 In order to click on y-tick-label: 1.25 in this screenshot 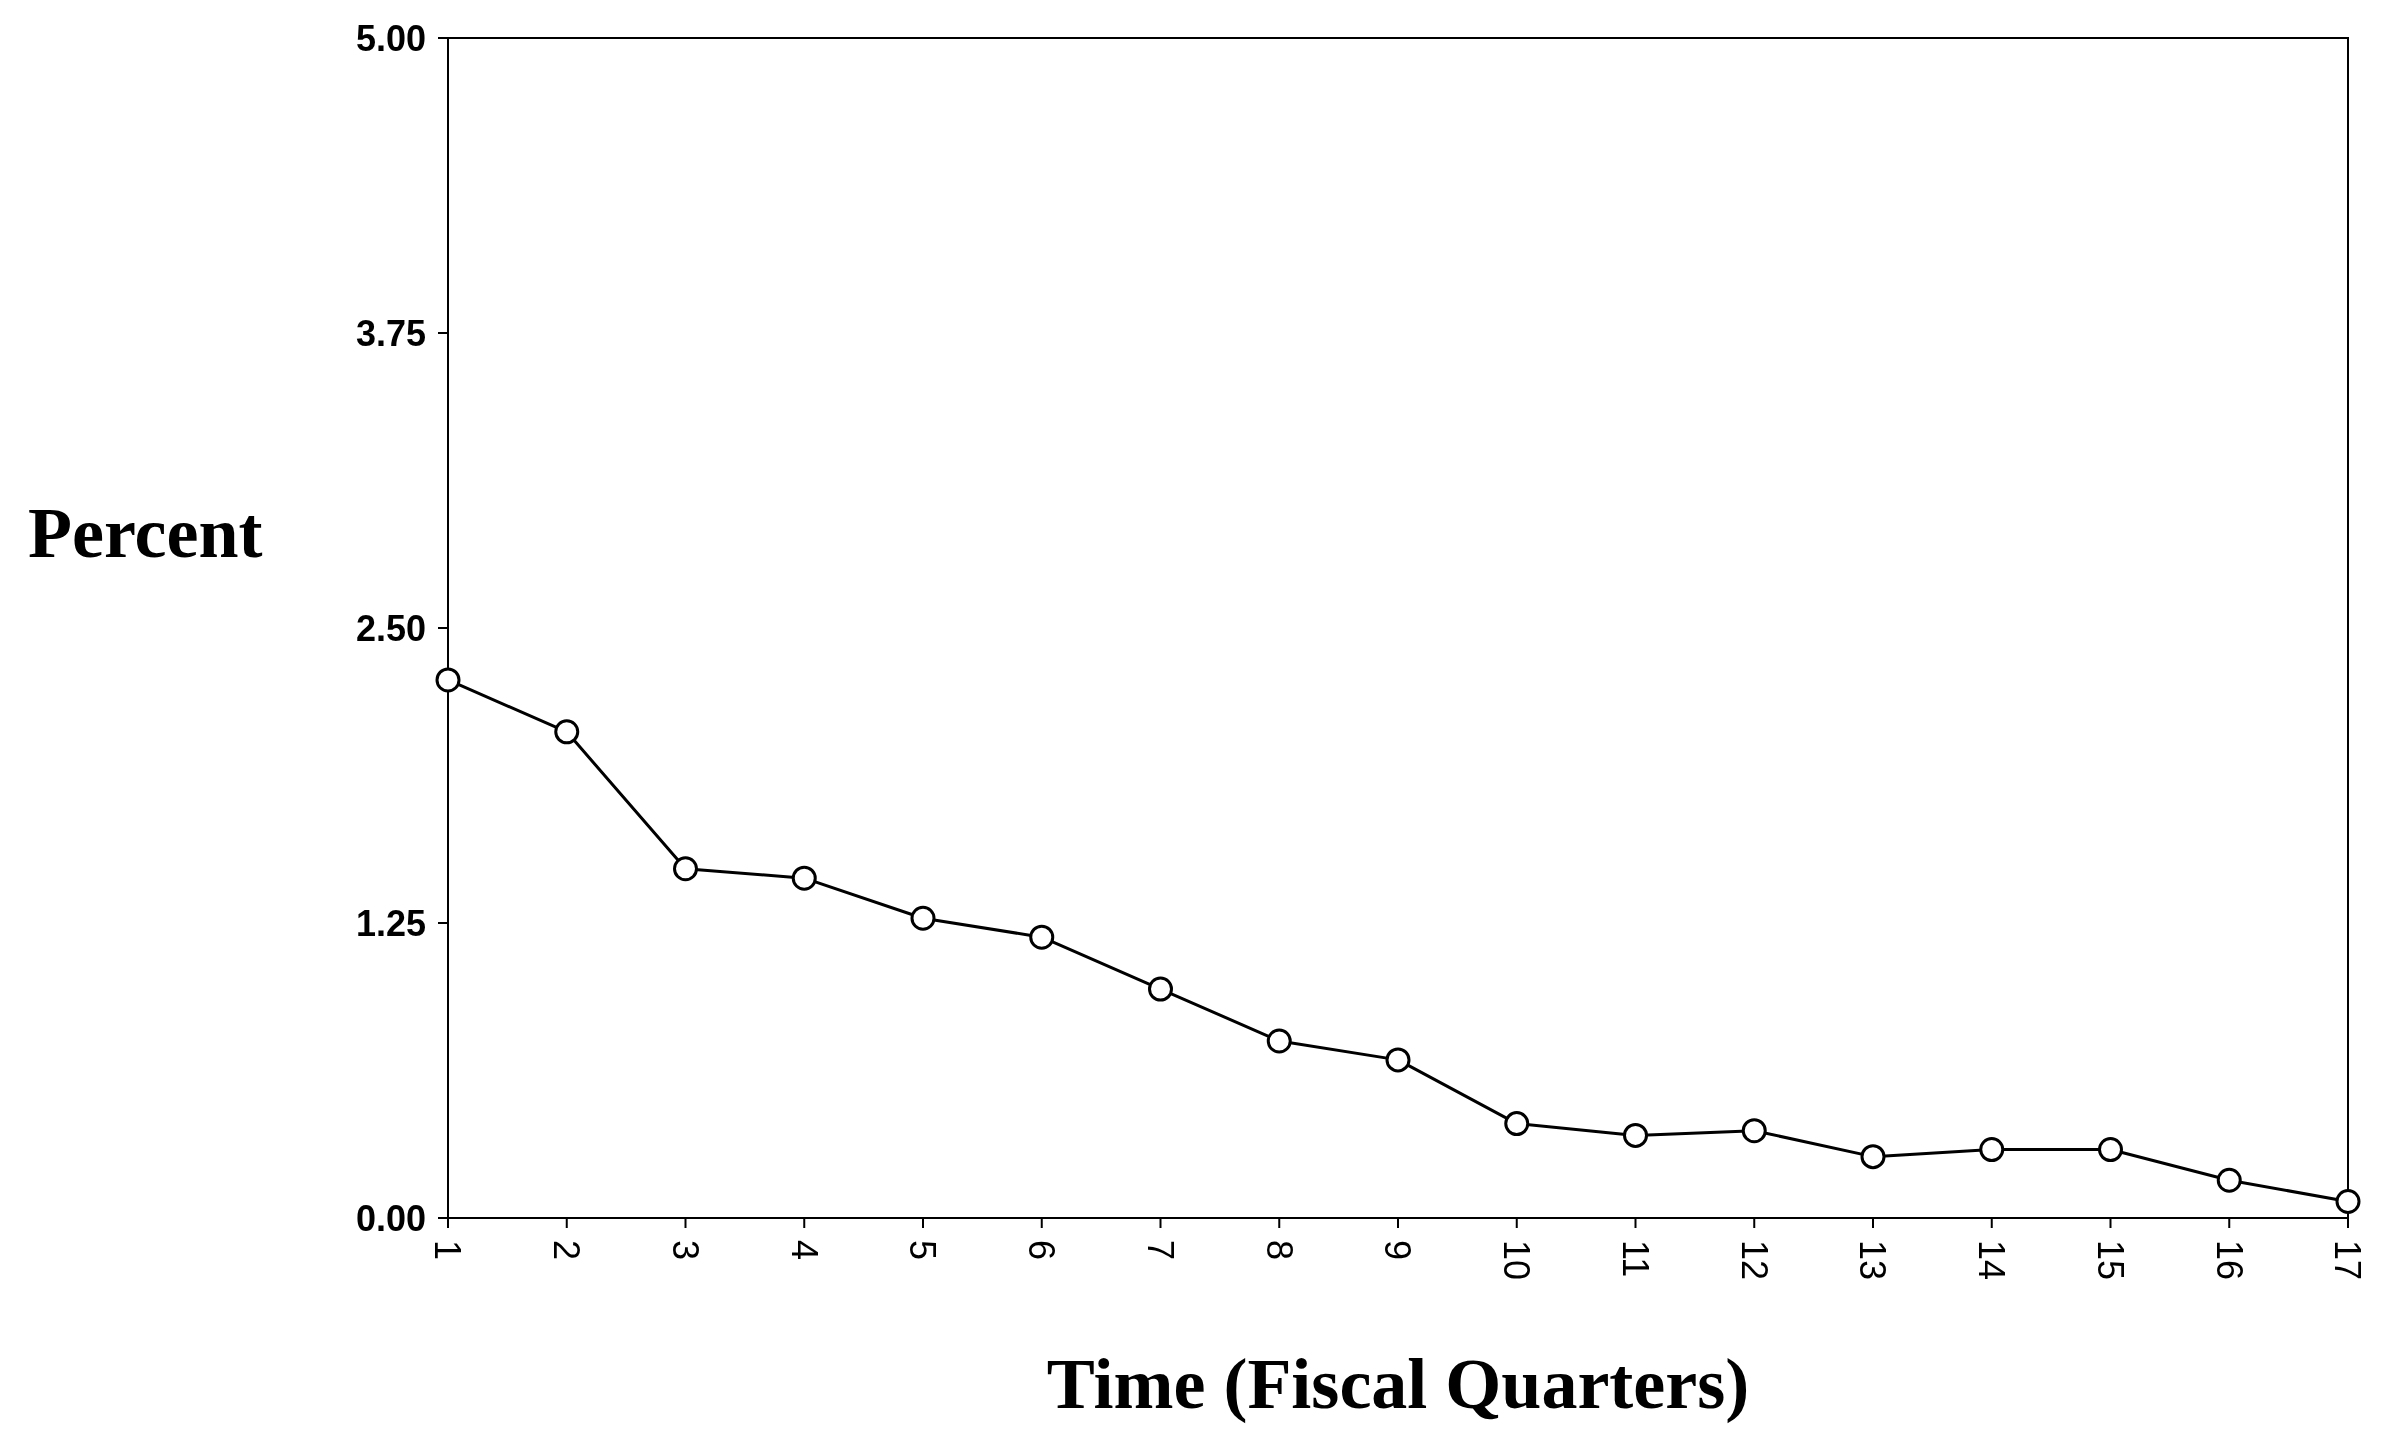, I will do `click(390, 923)`.